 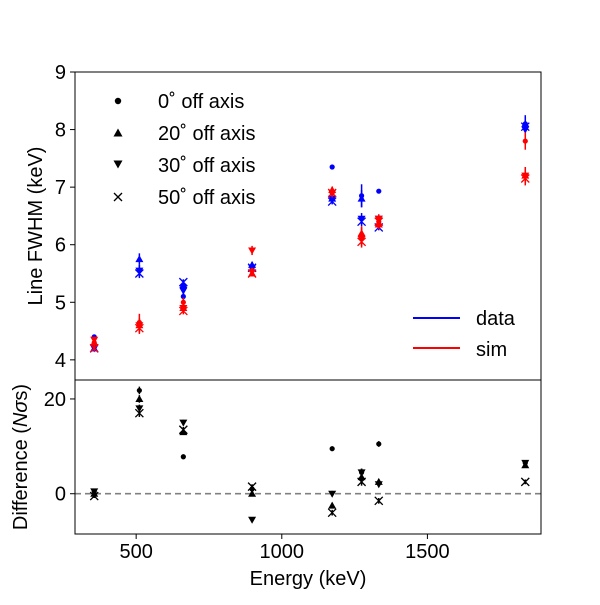 What do you see at coordinates (55, 400) in the screenshot?
I see `bottom-y-tick-label: 20` at bounding box center [55, 400].